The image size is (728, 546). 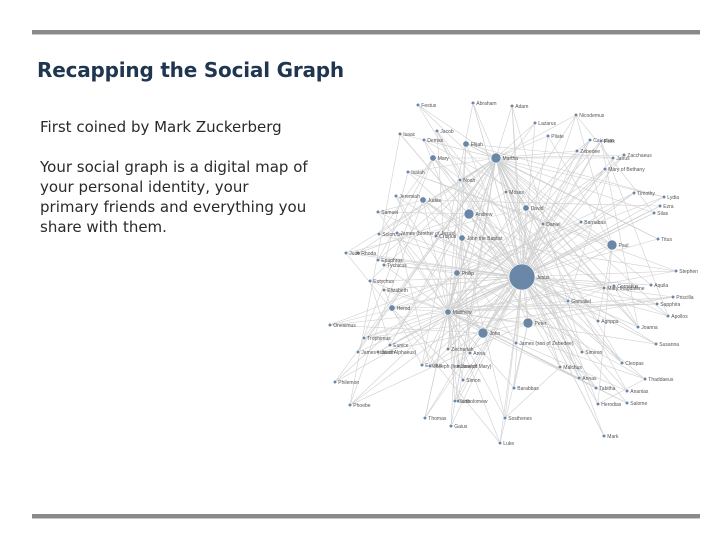 What do you see at coordinates (645, 379) in the screenshot?
I see `graph-node-thaddaeus` at bounding box center [645, 379].